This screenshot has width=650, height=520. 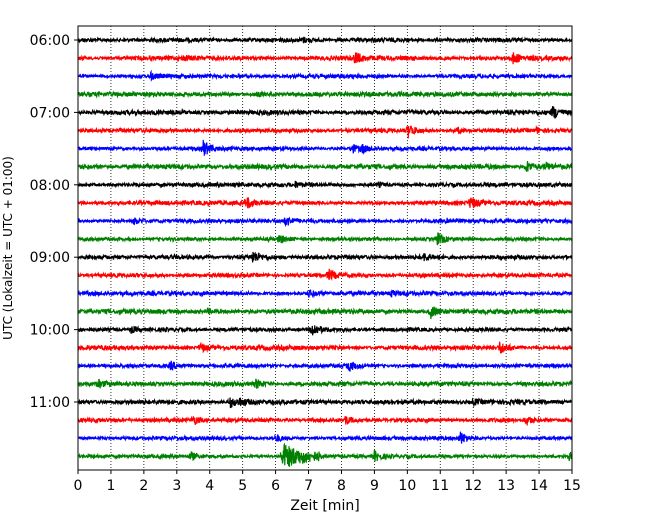 I want to click on x-tick-label: 5, so click(x=242, y=486).